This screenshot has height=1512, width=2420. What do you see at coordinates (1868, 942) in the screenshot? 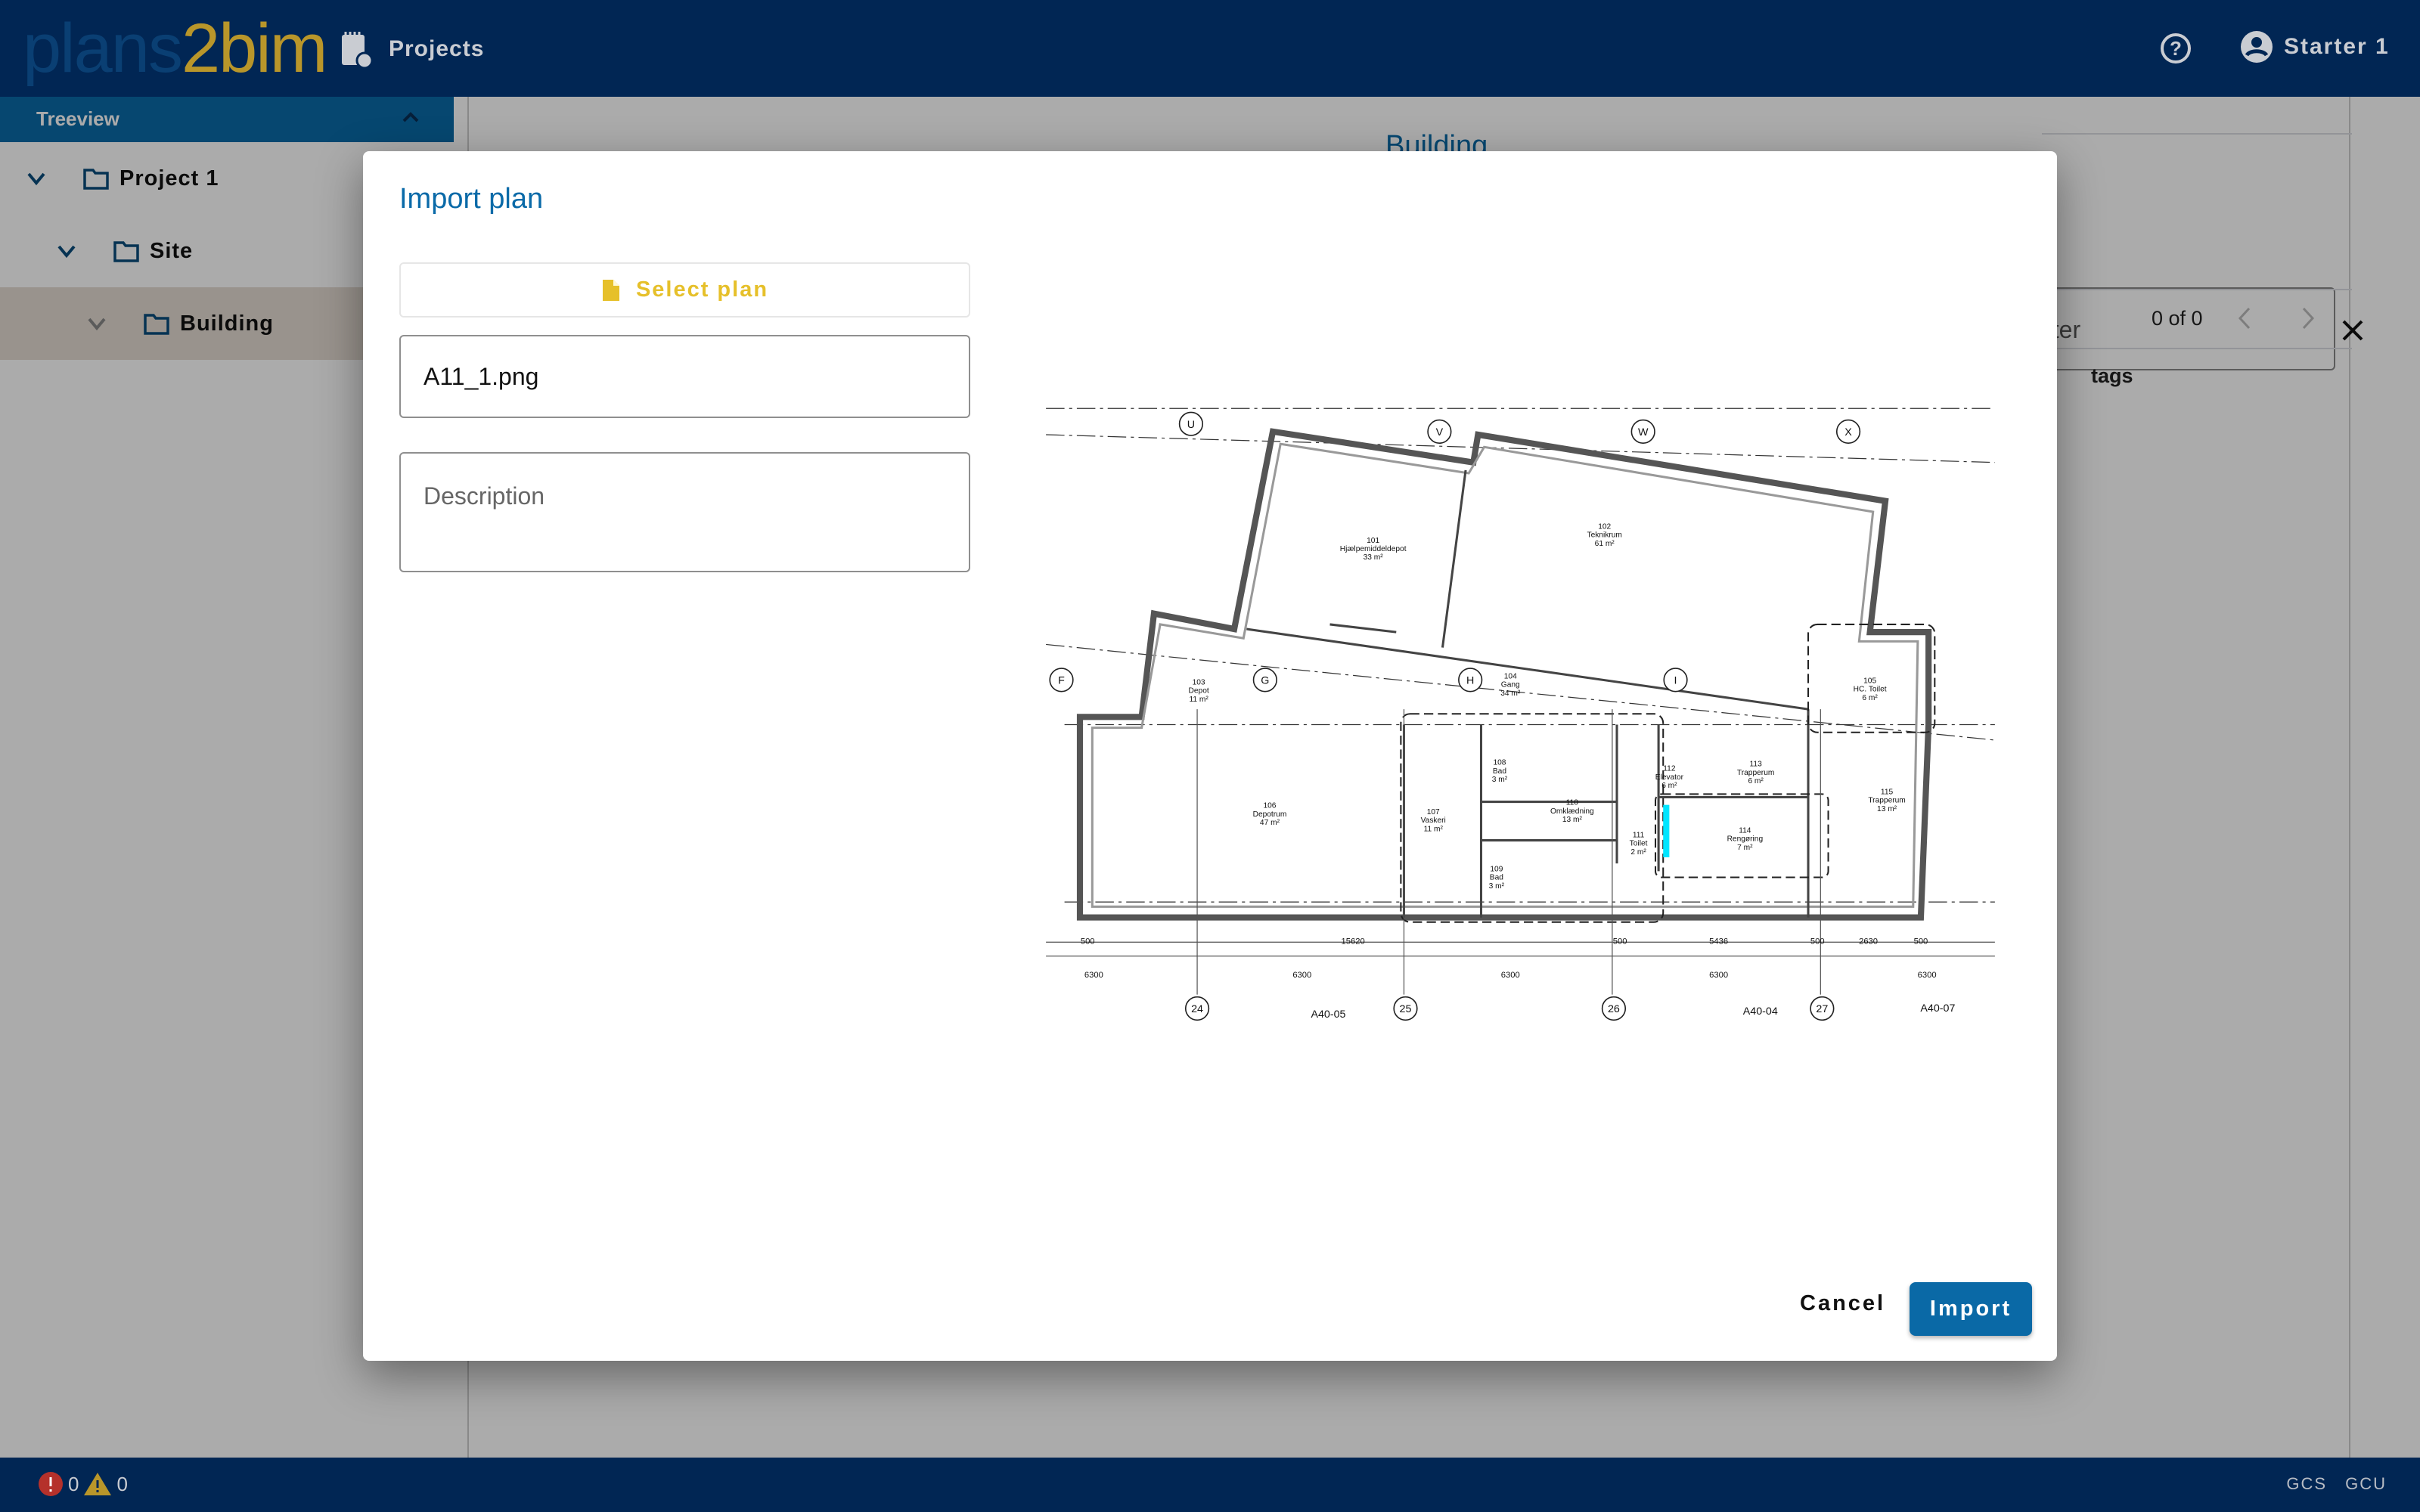
I see `dimension-label: 2630` at bounding box center [1868, 942].